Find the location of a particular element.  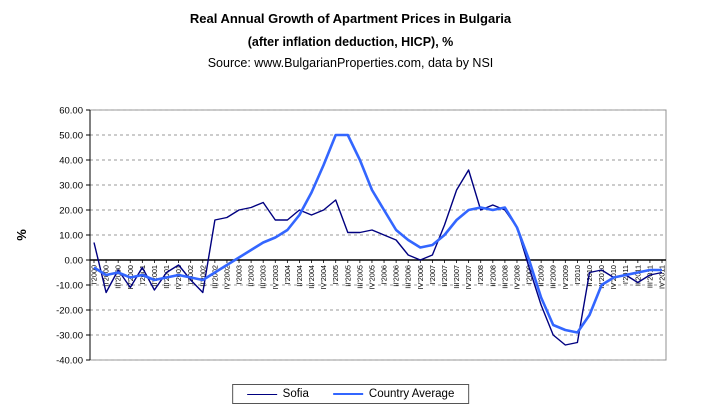

x-tick-label: IV'2004 is located at coordinates (323, 277).